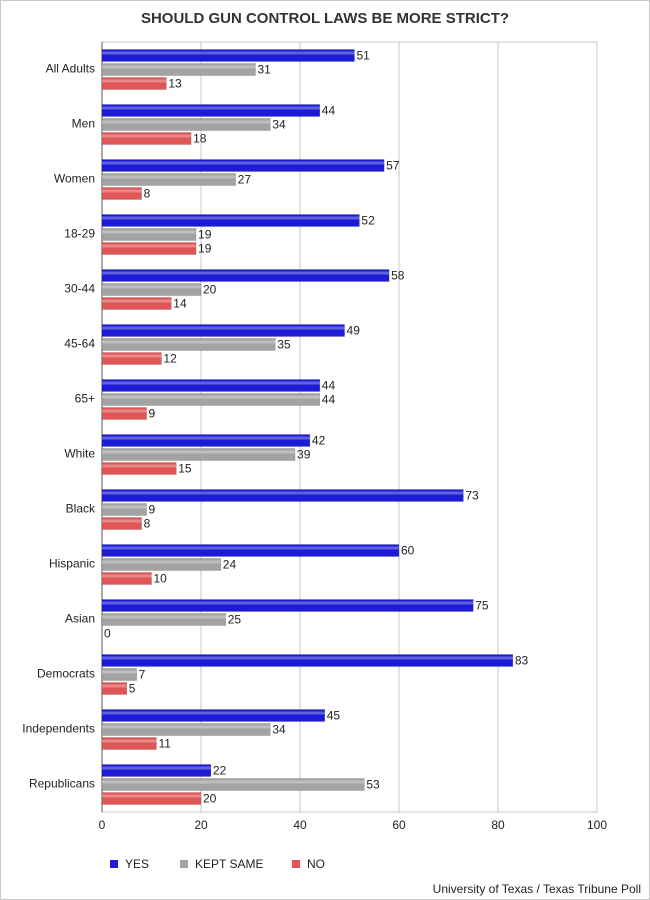 The image size is (650, 900). Describe the element at coordinates (79, 234) in the screenshot. I see `y-tick-label: 18-29` at that location.